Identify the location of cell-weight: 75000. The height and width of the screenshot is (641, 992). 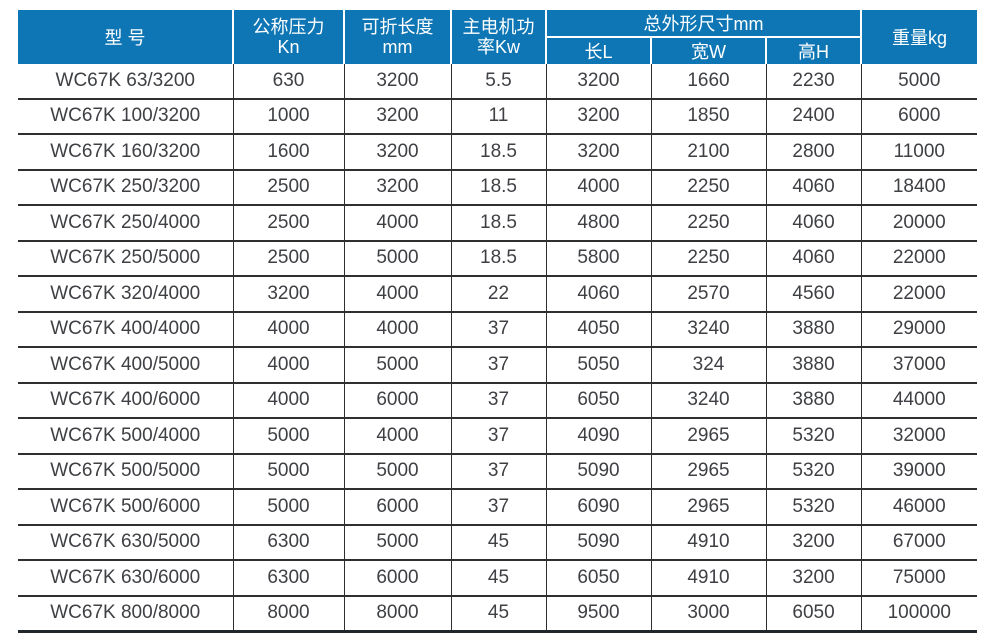
(919, 578).